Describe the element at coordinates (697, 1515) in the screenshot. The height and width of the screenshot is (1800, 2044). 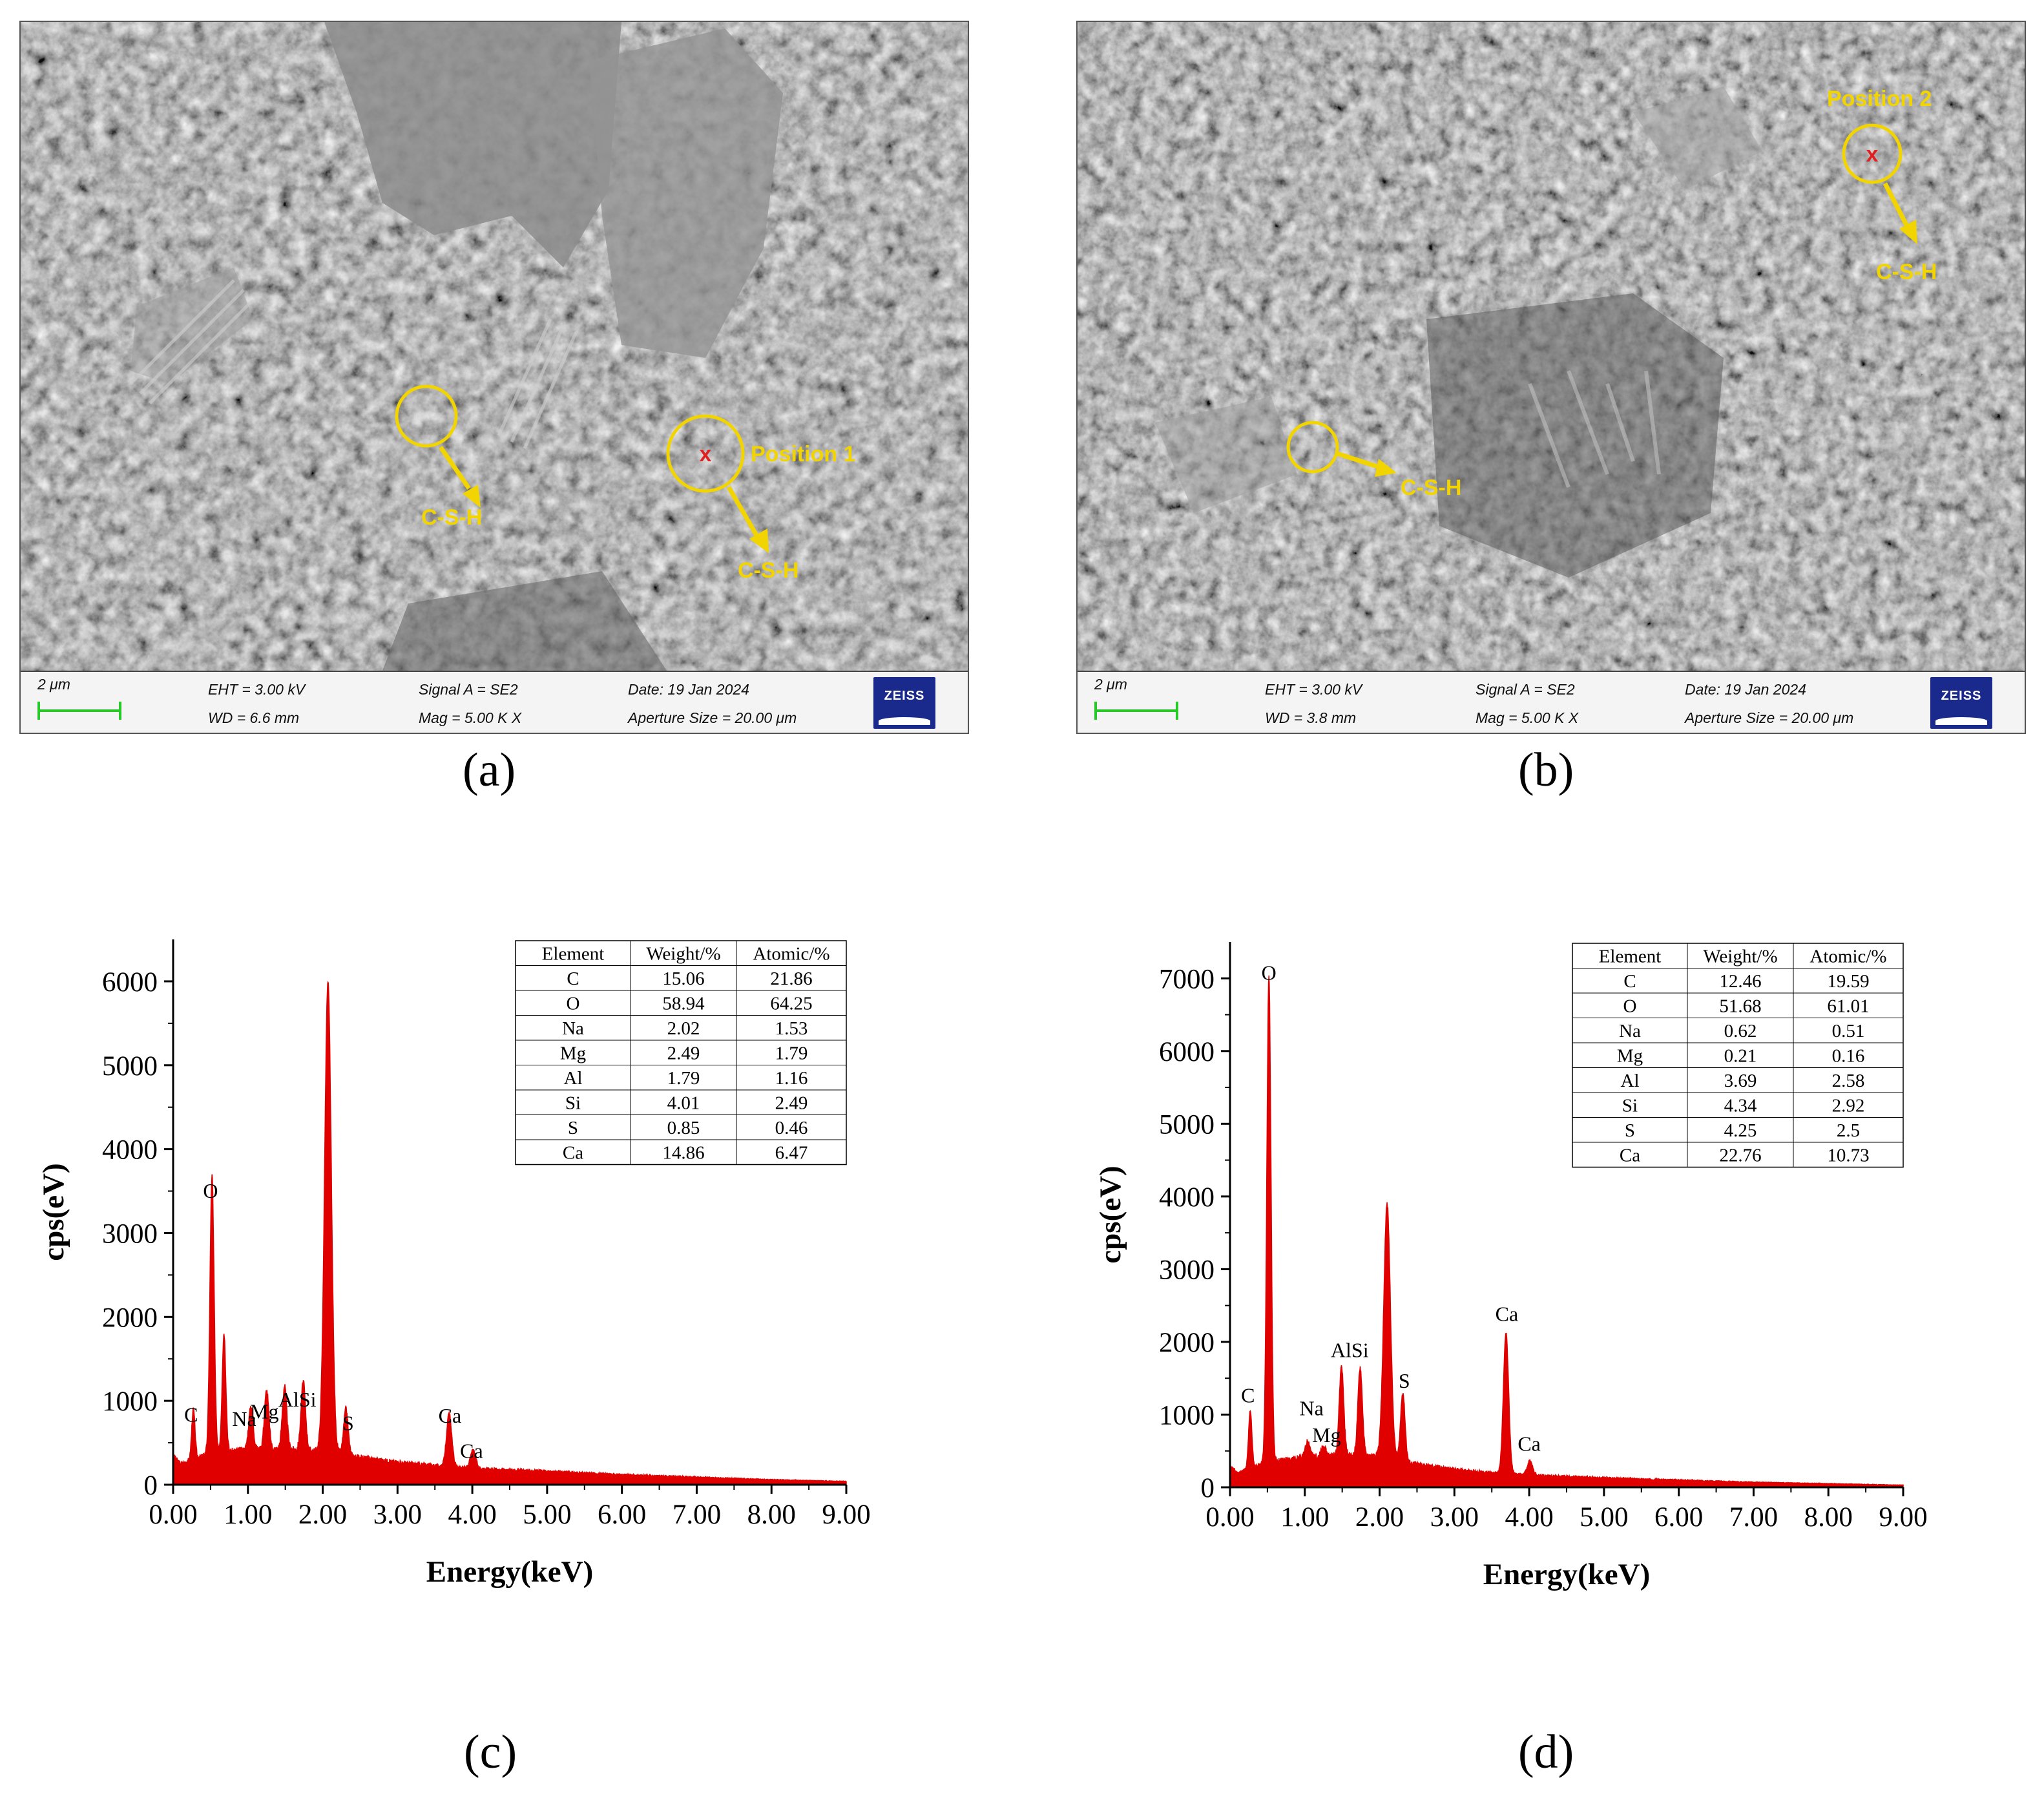
I see `x-tick-label: 7.00` at that location.